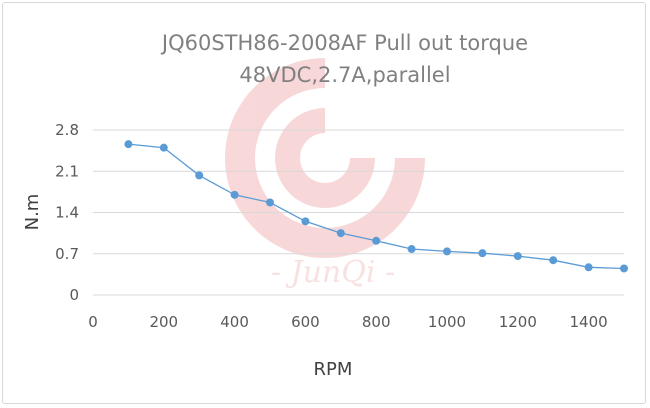 This screenshot has width=650, height=408. Describe the element at coordinates (344, 43) in the screenshot. I see `chart-title-line1: JQ60STH86-2008AF Pull out torque` at that location.